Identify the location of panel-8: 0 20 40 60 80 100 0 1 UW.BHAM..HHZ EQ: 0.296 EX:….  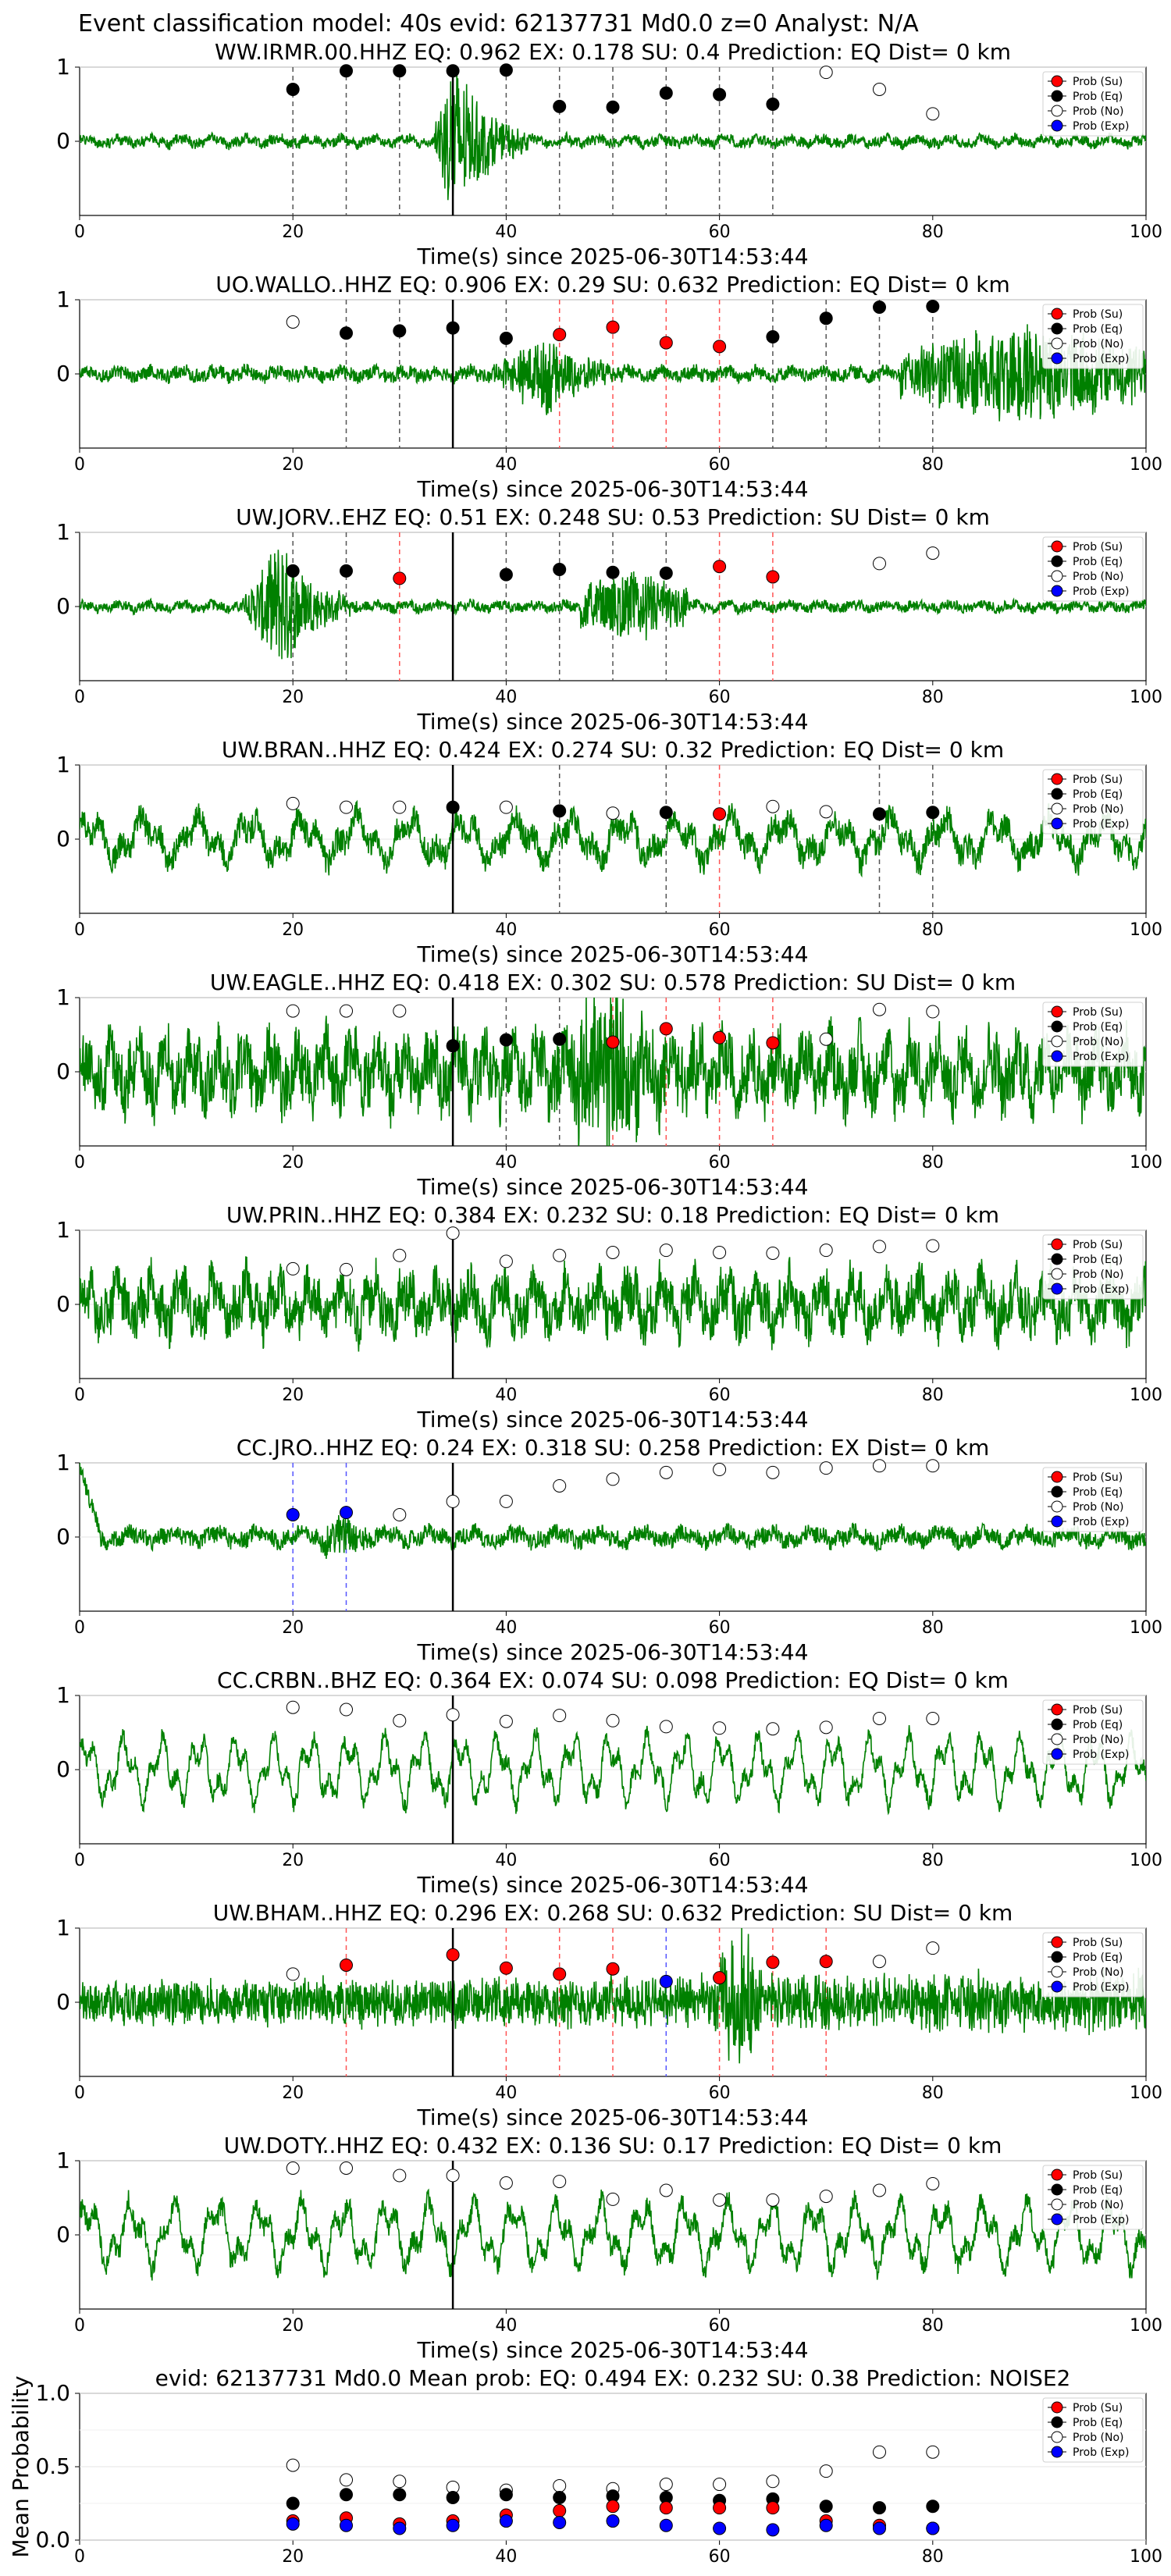
(609, 2015).